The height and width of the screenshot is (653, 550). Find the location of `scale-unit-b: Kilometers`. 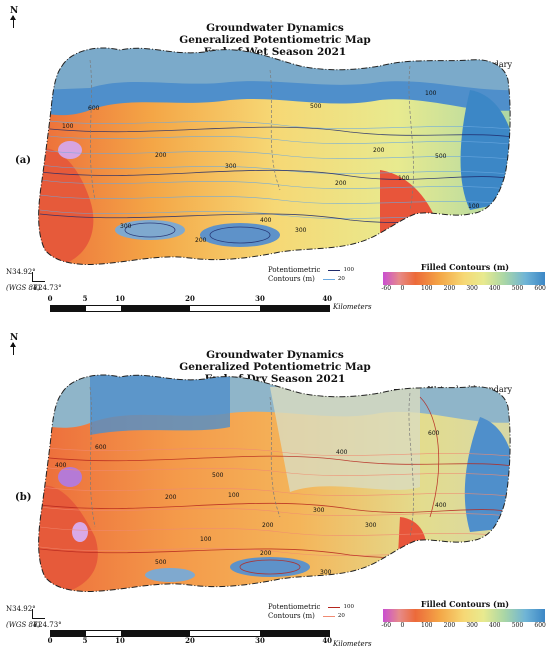

scale-unit-b: Kilometers is located at coordinates (352, 644).